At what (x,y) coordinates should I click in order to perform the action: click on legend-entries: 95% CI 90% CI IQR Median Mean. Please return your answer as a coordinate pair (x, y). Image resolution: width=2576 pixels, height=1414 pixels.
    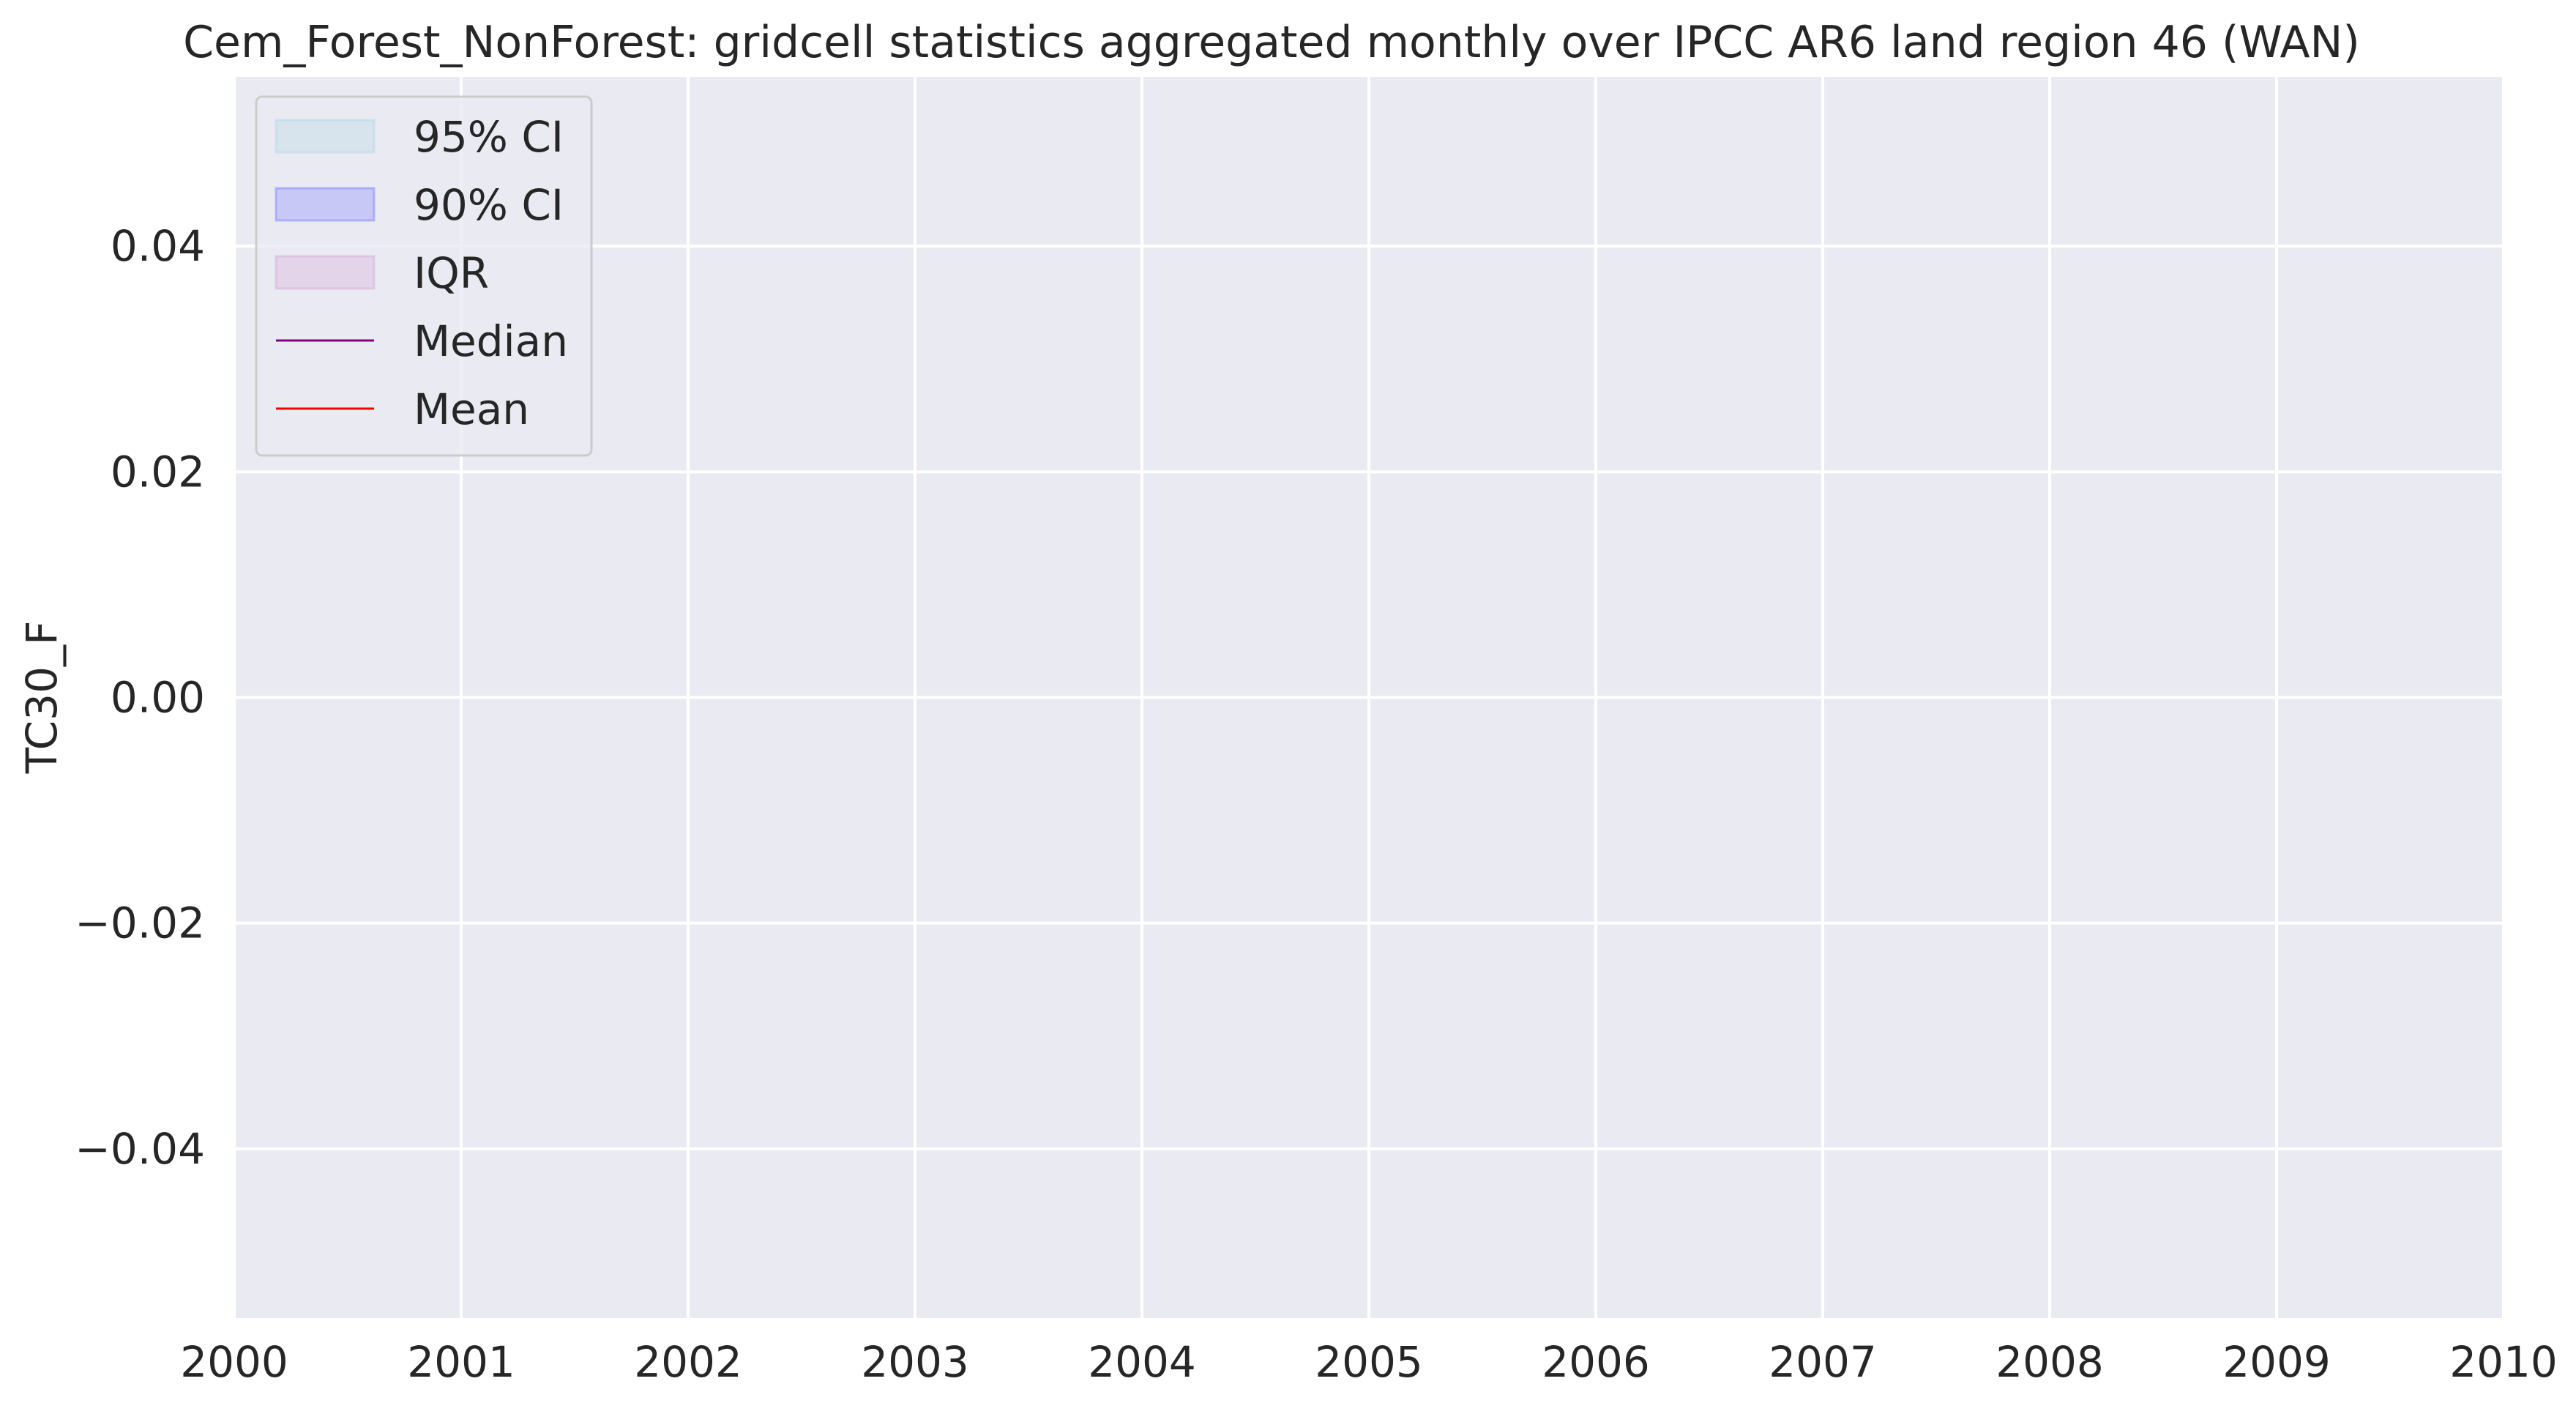
    Looking at the image, I should click on (421, 273).